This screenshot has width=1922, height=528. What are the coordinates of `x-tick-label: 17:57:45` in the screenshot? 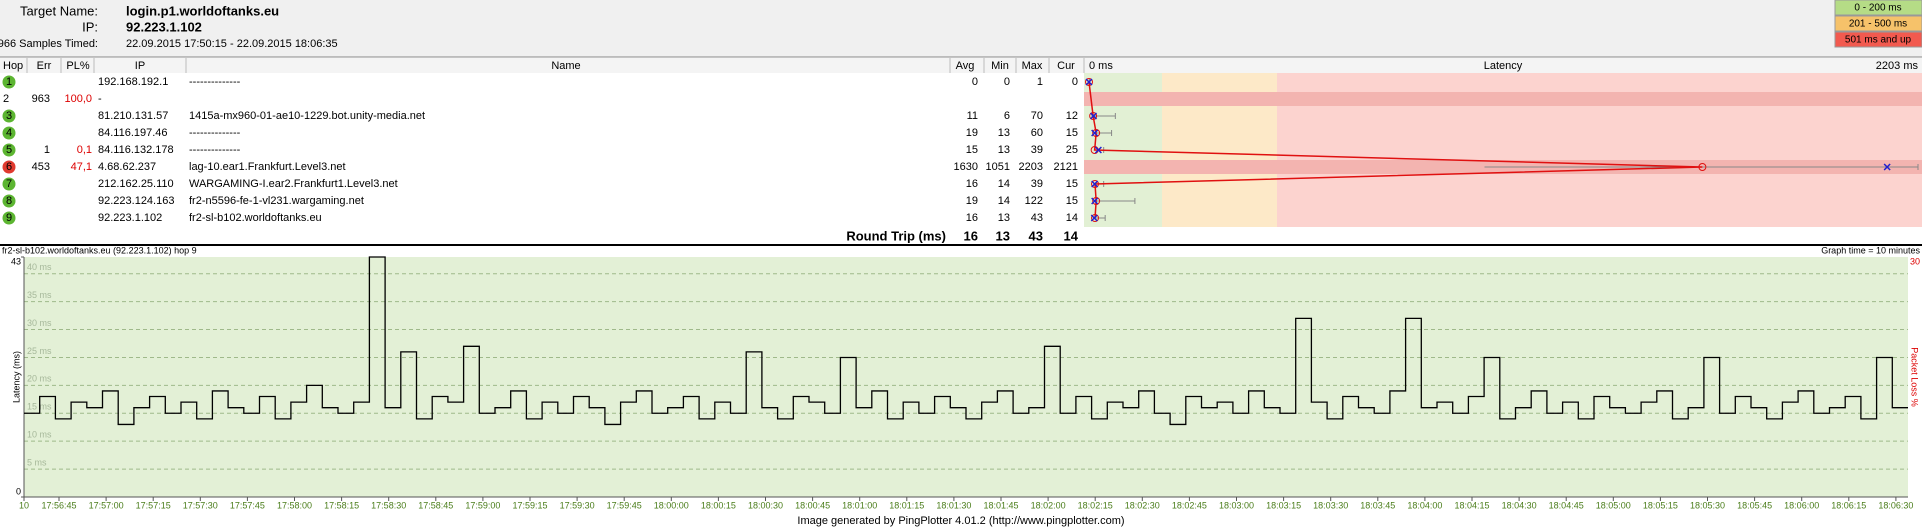 It's located at (247, 505).